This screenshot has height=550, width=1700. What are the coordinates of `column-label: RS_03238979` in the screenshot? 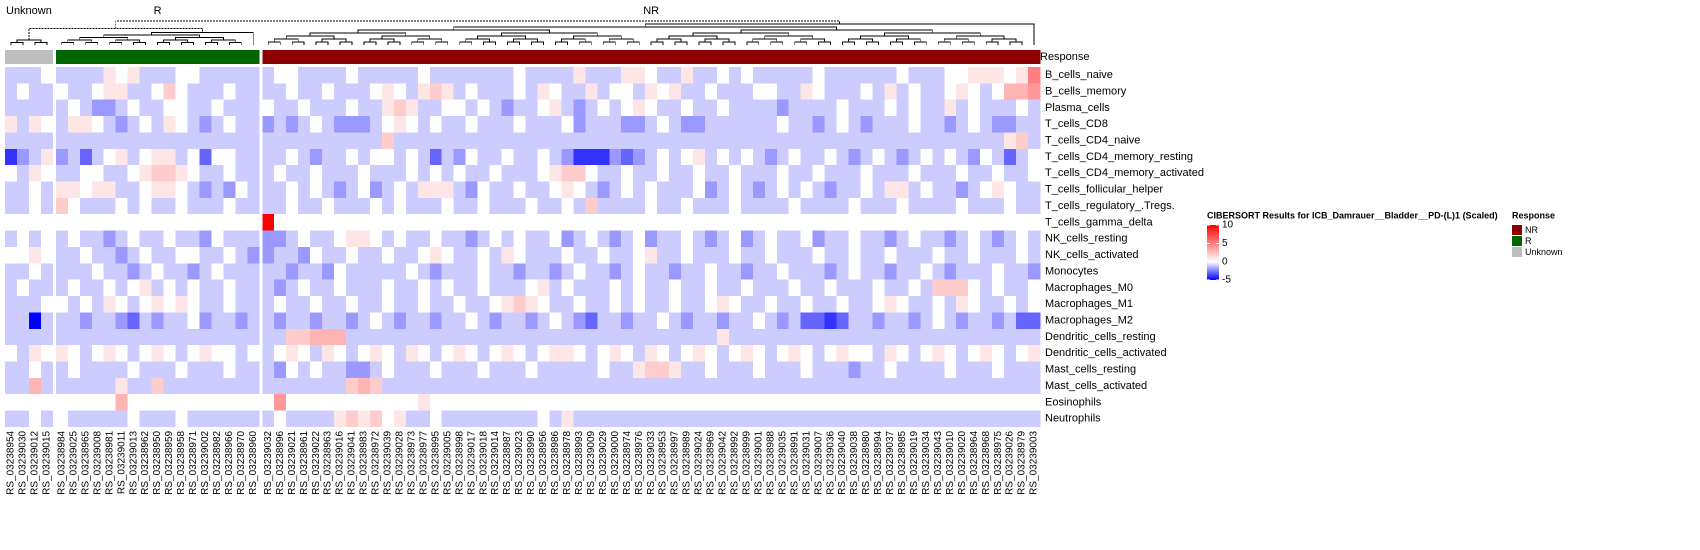 It's located at (1022, 462).